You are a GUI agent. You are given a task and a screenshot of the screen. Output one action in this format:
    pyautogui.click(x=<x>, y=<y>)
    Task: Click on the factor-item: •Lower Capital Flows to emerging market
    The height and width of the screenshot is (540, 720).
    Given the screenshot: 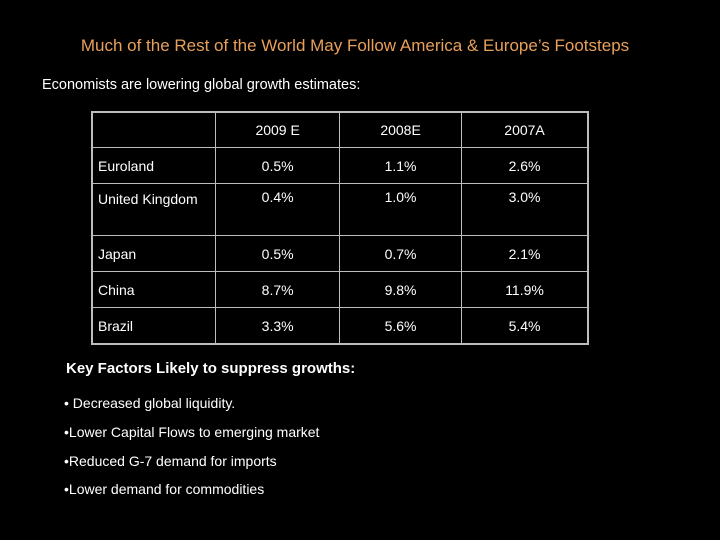 What is the action you would take?
    pyautogui.click(x=192, y=432)
    